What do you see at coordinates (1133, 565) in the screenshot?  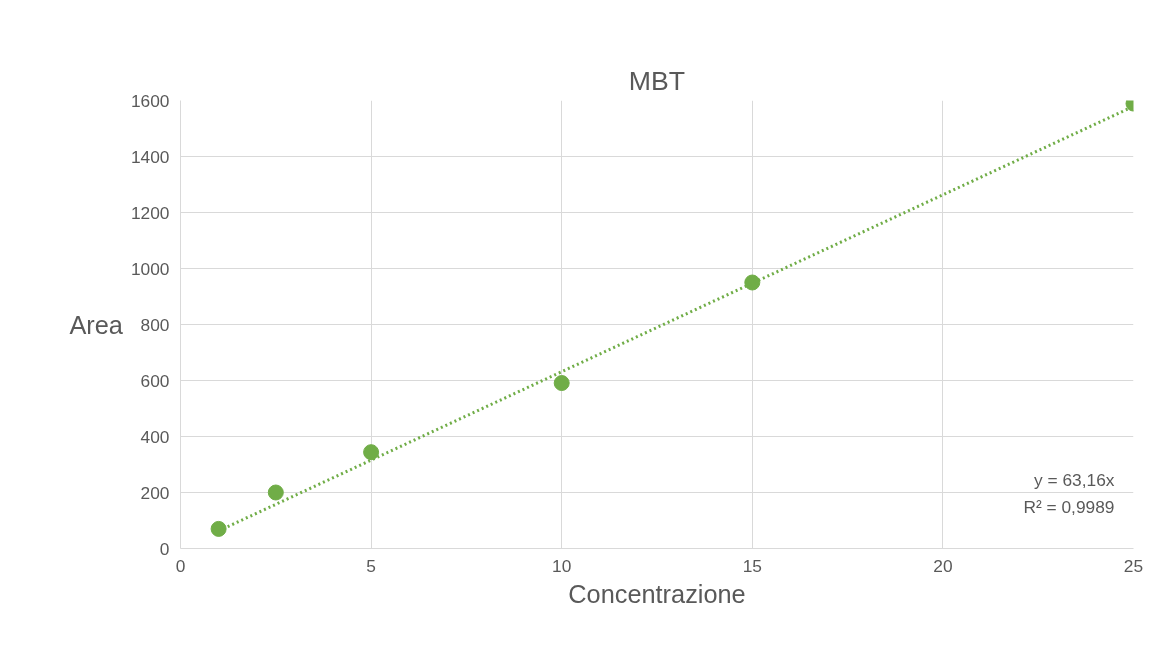 I see `x-tick-label: 25` at bounding box center [1133, 565].